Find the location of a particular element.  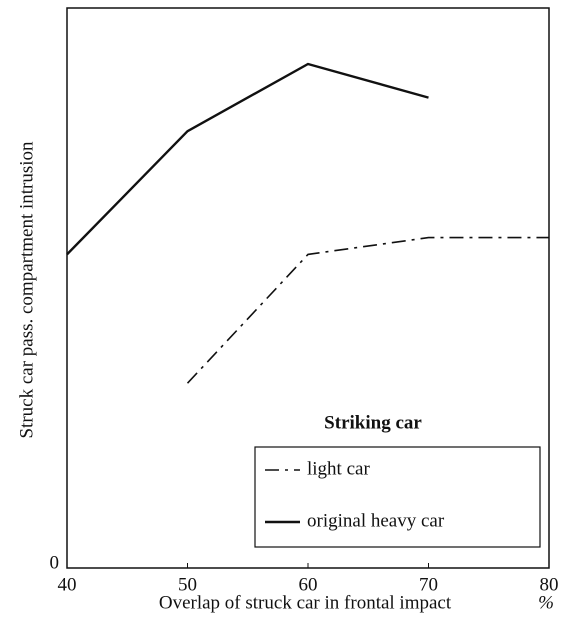

x-tick-label: 80 is located at coordinates (549, 584).